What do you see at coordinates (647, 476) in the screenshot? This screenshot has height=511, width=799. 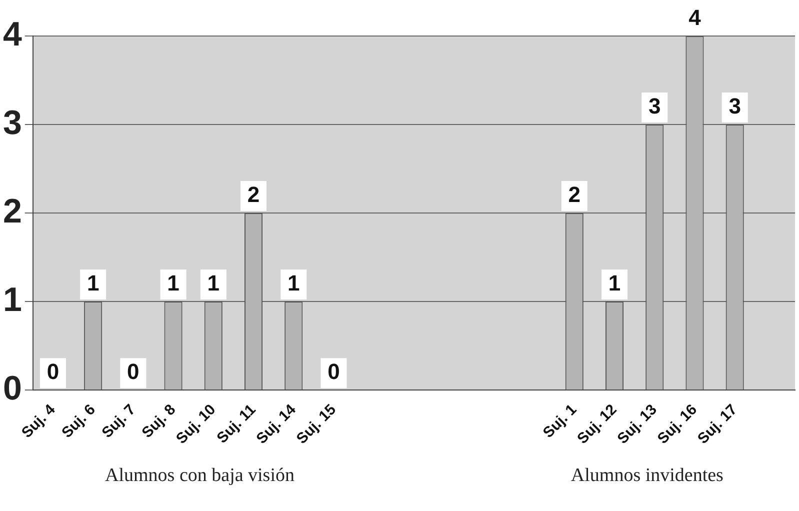 I see `text: Alumnos invidentes` at bounding box center [647, 476].